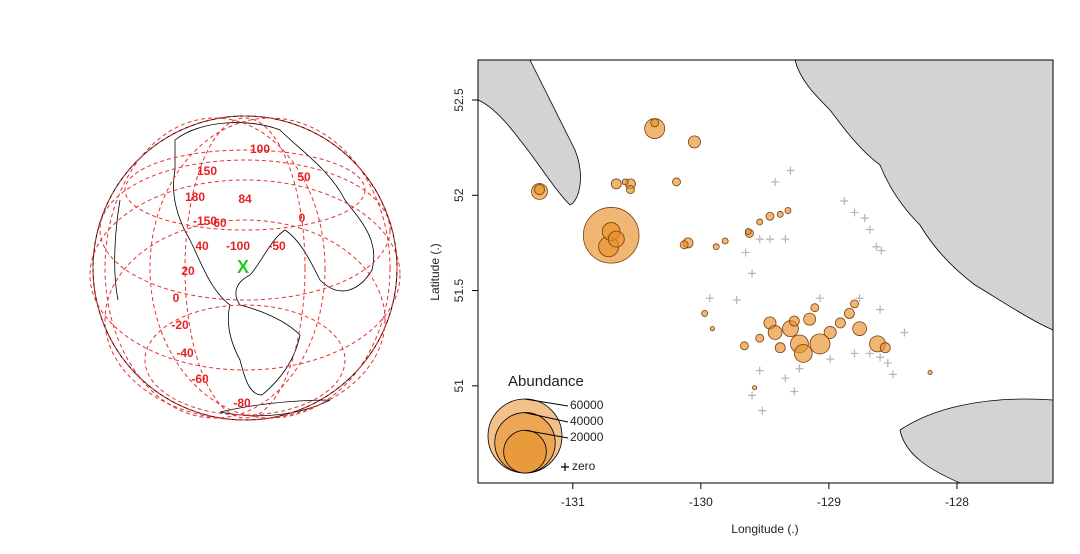 This screenshot has height=554, width=1080. What do you see at coordinates (573, 502) in the screenshot?
I see `x-tick-label: -131` at bounding box center [573, 502].